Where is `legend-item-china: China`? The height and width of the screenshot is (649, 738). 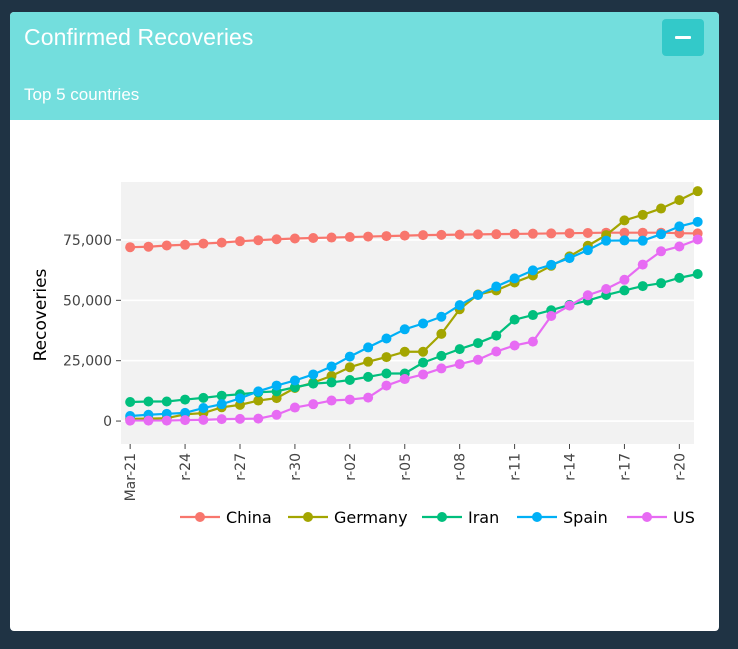
legend-item-china: China is located at coordinates (226, 517).